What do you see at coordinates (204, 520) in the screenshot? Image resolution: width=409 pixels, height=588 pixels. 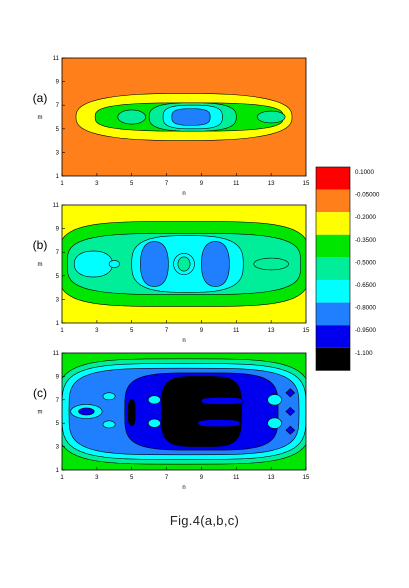 I see `figure-caption: Fig.4(a,b,c)` at bounding box center [204, 520].